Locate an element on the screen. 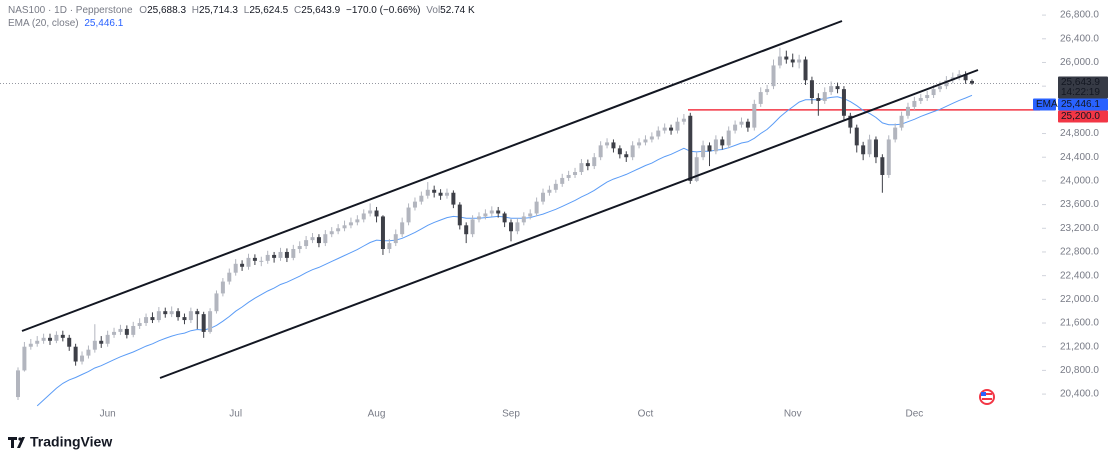  x-tick-label: Sep is located at coordinates (511, 414).